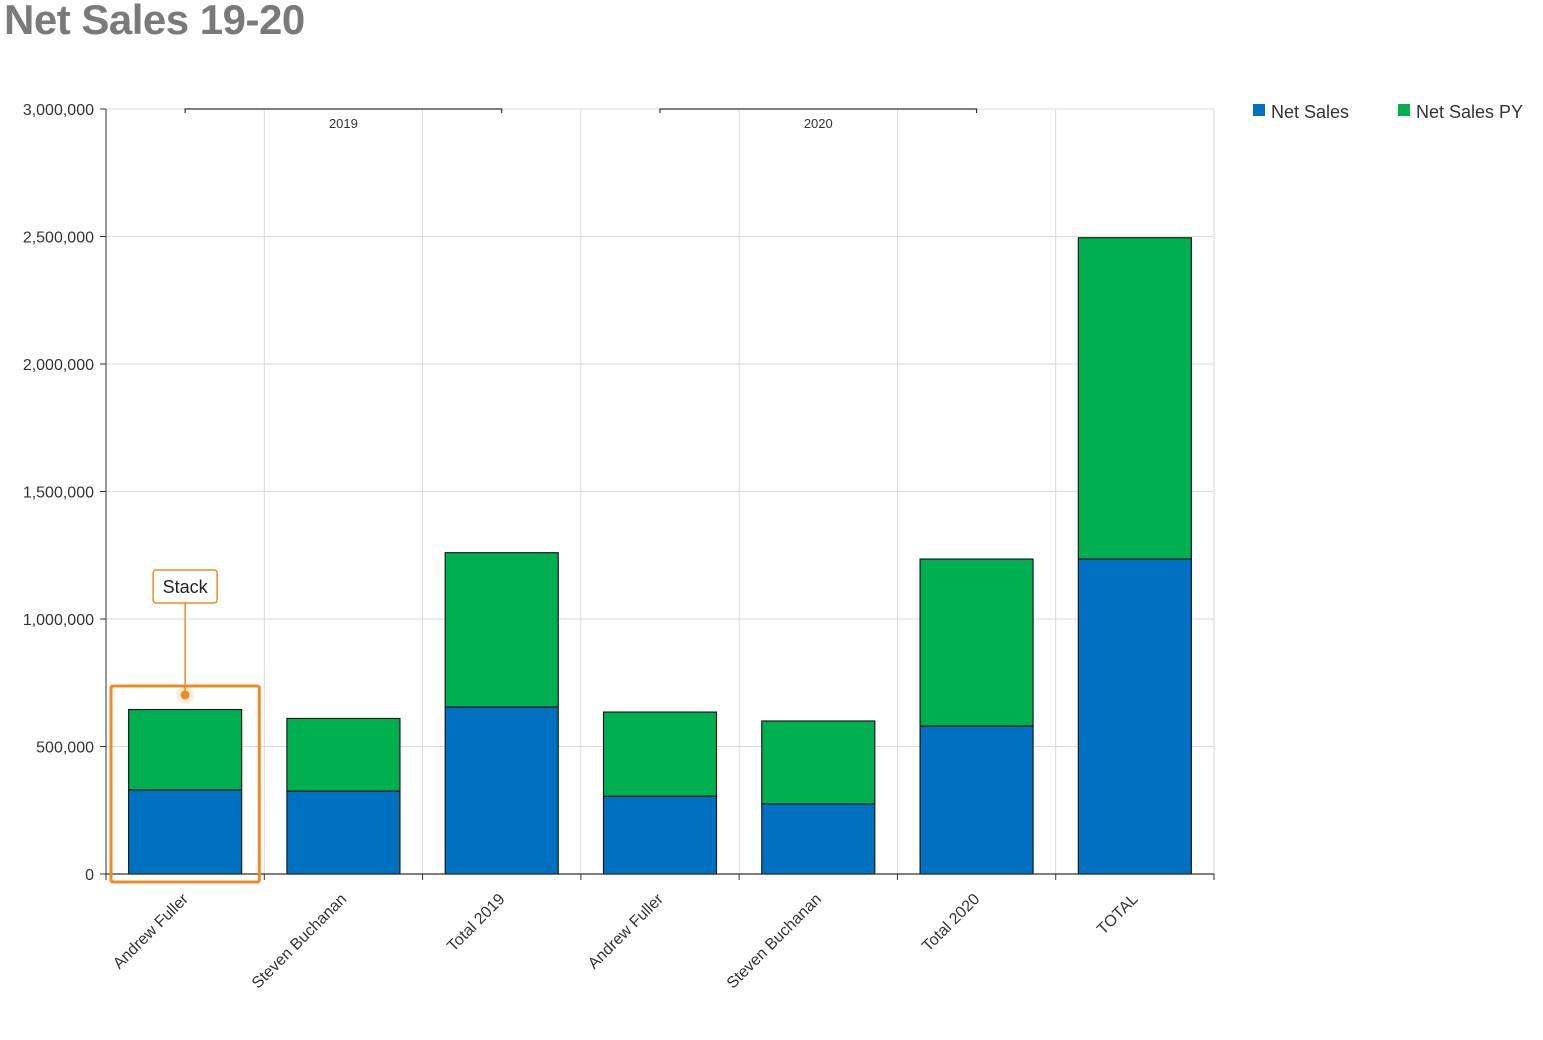  I want to click on y-tick-label: 3,000,000, so click(58, 110).